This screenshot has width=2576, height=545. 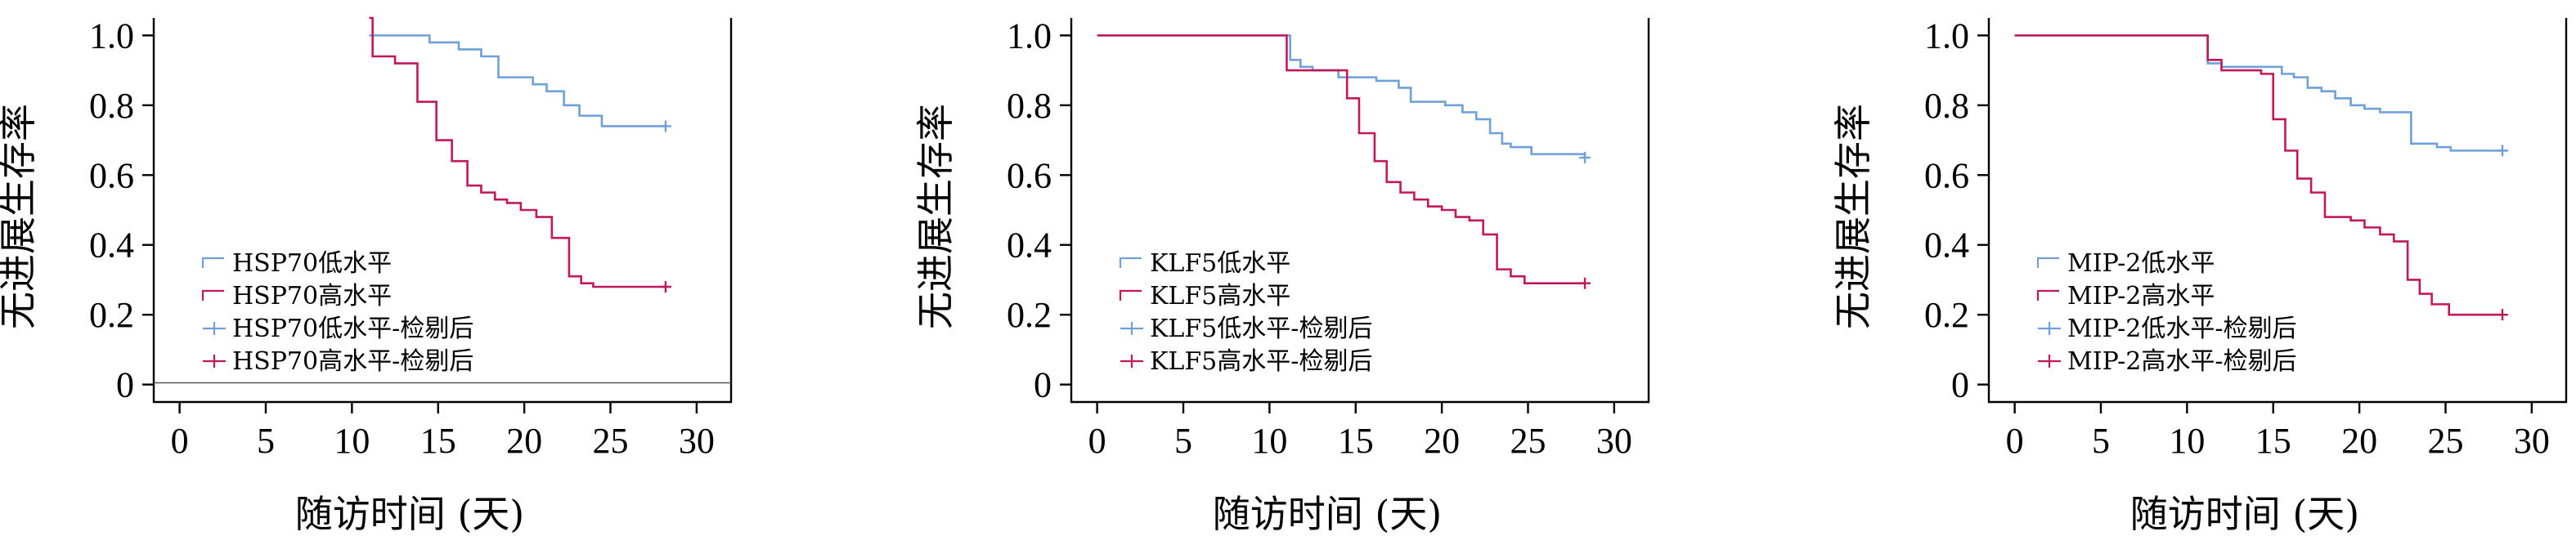 I want to click on legend-label: KLF5低水平, so click(x=1220, y=263).